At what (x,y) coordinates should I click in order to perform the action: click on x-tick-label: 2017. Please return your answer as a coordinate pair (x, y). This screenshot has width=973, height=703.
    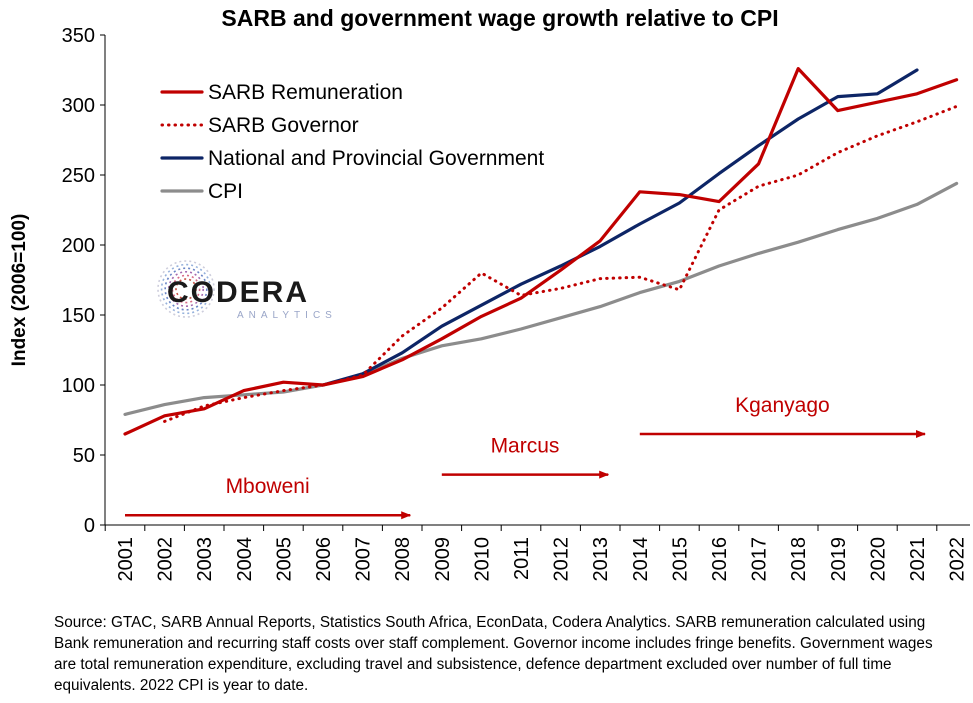
    Looking at the image, I should click on (760, 559).